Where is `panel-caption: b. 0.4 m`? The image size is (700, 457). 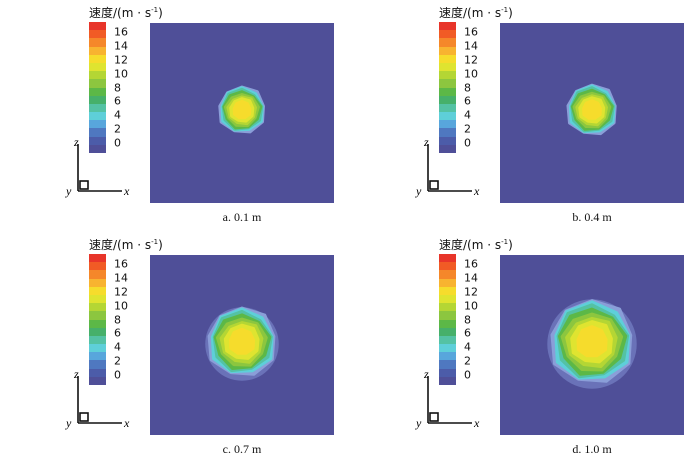
panel-caption: b. 0.4 m is located at coordinates (592, 217).